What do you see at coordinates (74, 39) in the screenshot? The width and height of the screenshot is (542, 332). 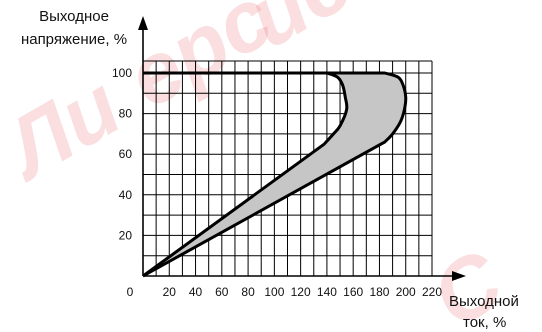 I see `y-axis-label-line-2: напряжение, %` at bounding box center [74, 39].